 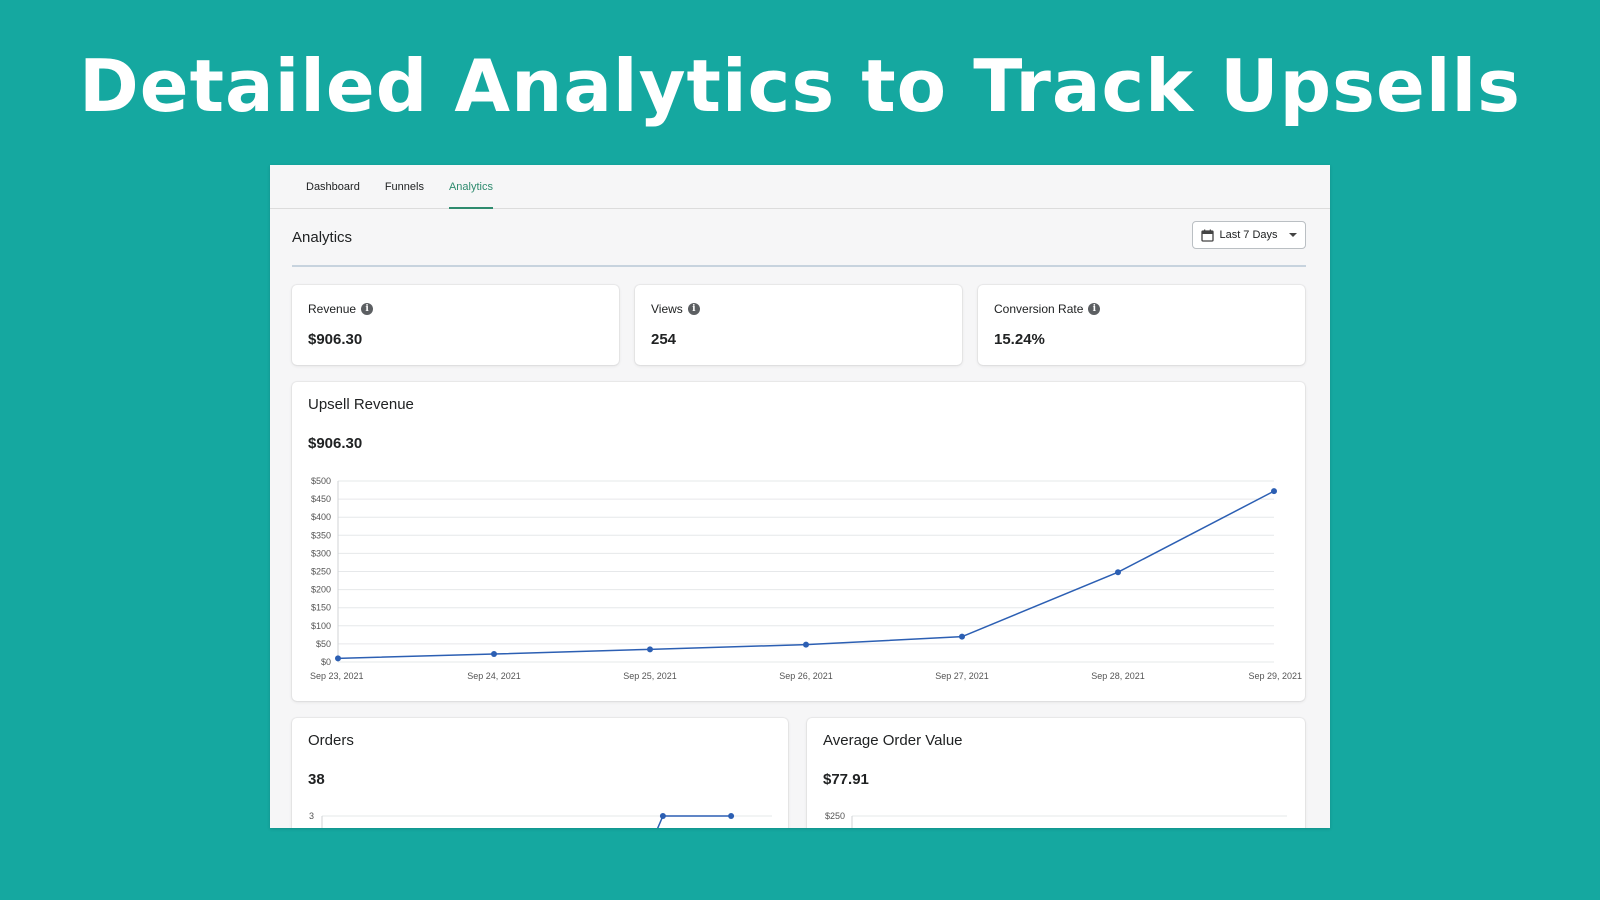 What do you see at coordinates (1056, 773) in the screenshot?
I see `average-order-value-card: Average Order Value $77.91 $250` at bounding box center [1056, 773].